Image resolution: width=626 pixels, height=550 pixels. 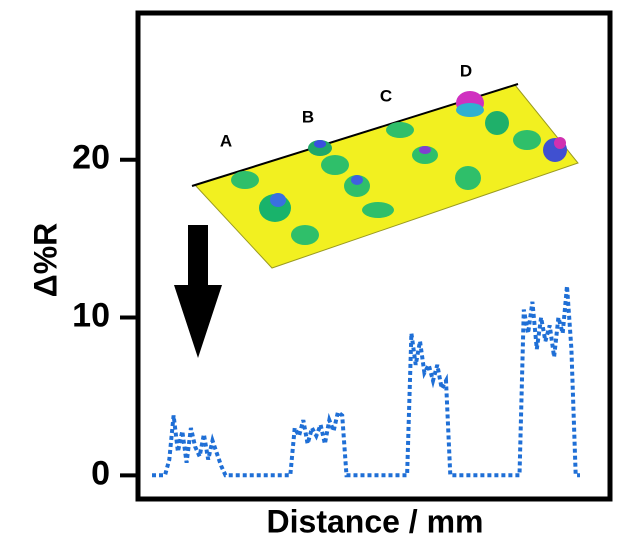 I want to click on inset-label: A, so click(x=226, y=140).